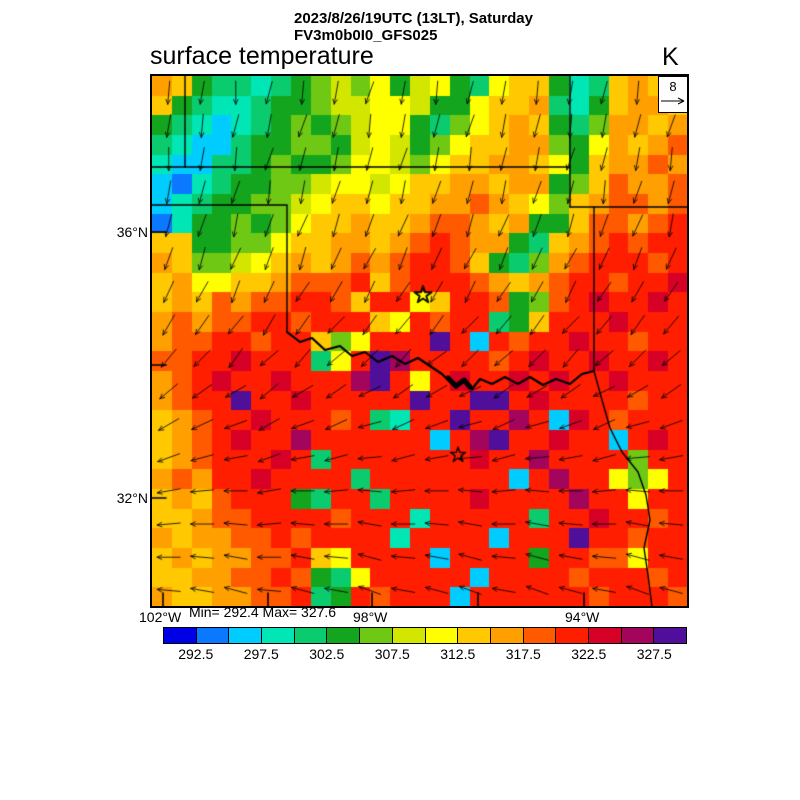 The height and width of the screenshot is (800, 800). I want to click on lon-label-98w: 98°W, so click(370, 617).